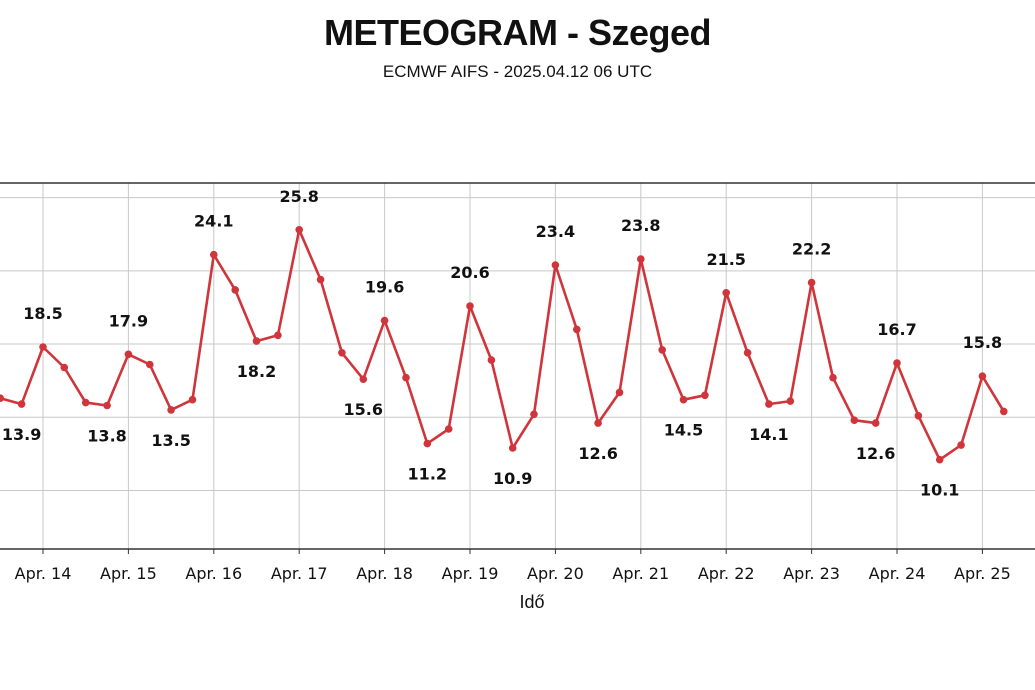 The width and height of the screenshot is (1035, 690). I want to click on data-label: 25.8, so click(298, 196).